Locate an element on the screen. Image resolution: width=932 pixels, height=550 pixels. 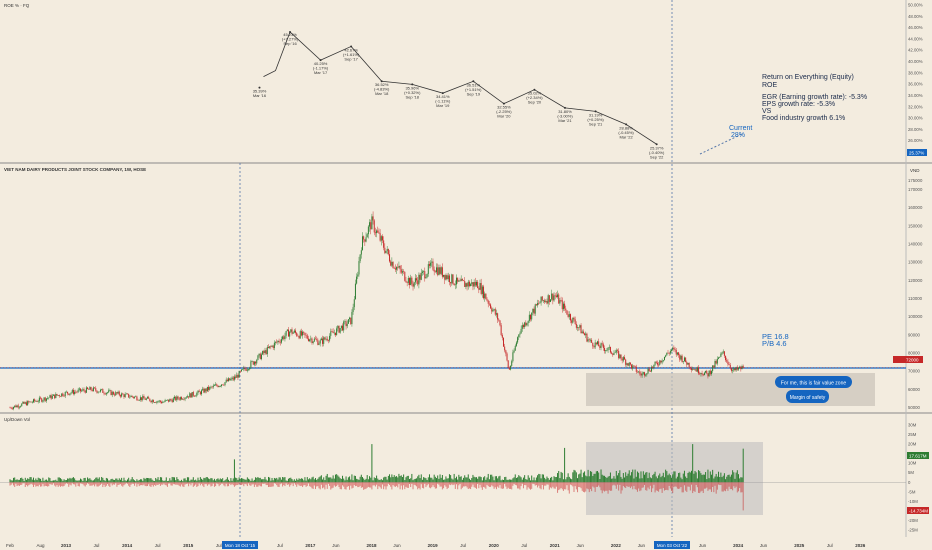
fair-value-callout: For me, this is fair value zone is located at coordinates (813, 382).